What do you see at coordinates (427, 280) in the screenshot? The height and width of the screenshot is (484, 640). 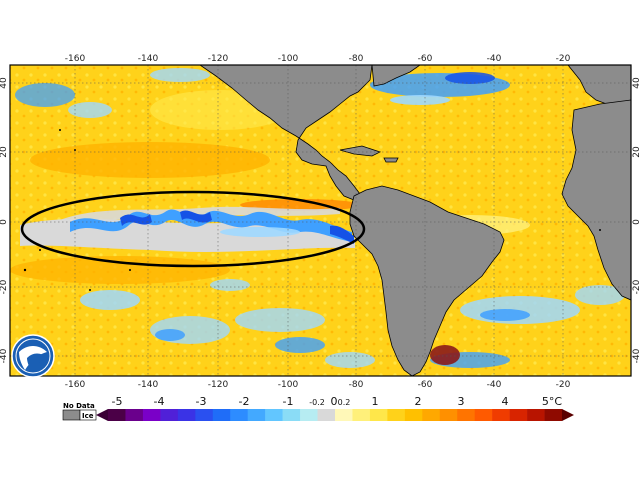 I see `south-america` at bounding box center [427, 280].